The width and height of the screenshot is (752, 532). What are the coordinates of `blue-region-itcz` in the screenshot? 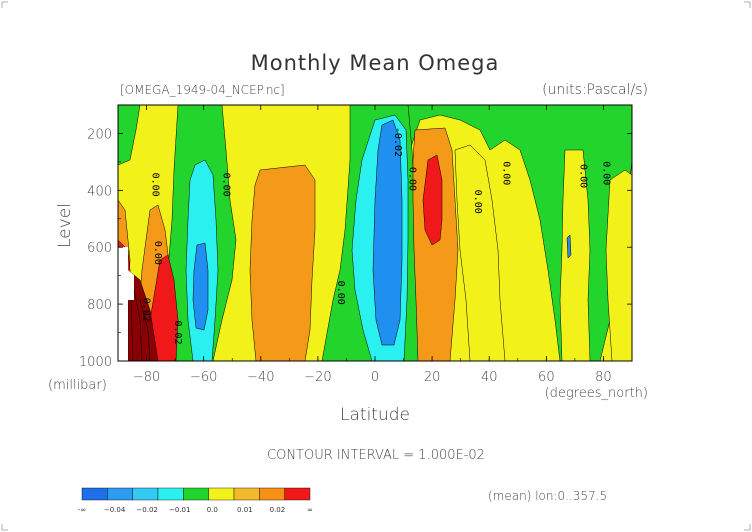 It's located at (387, 232).